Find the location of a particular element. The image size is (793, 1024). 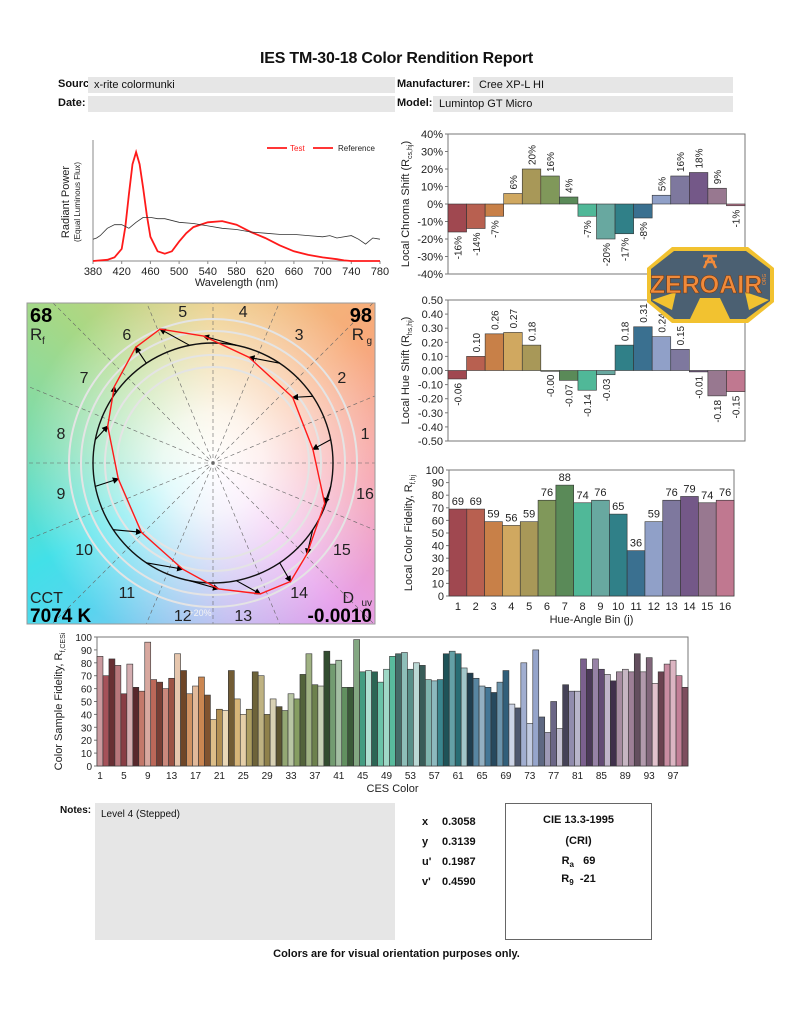

rg-value: 98 is located at coordinates (361, 316).